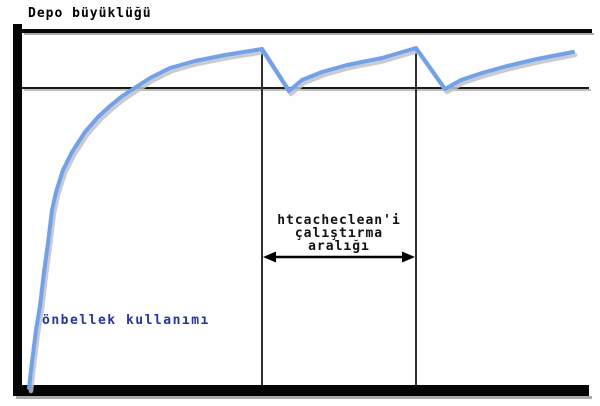  I want to click on y-axis-title: Depo büyüklüğü, so click(90, 13).